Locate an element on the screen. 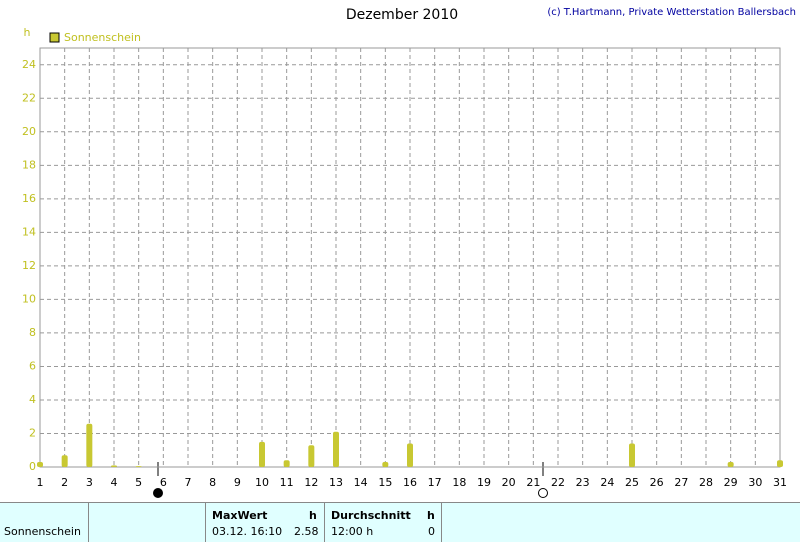 Image resolution: width=800 pixels, height=542 pixels. cell: 12:00 h is located at coordinates (352, 531).